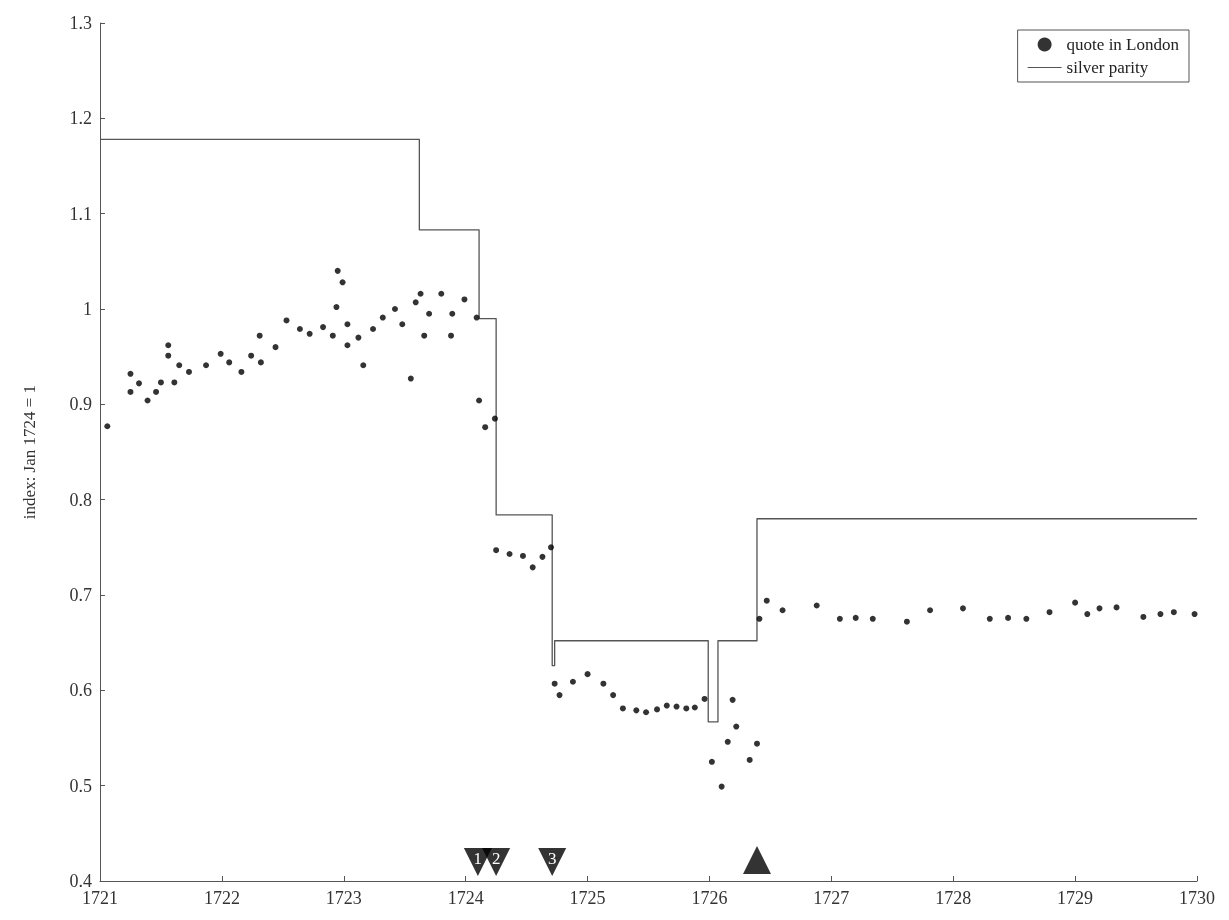 The width and height of the screenshot is (1229, 920). I want to click on y-tick-label: 0.7, so click(80, 595).